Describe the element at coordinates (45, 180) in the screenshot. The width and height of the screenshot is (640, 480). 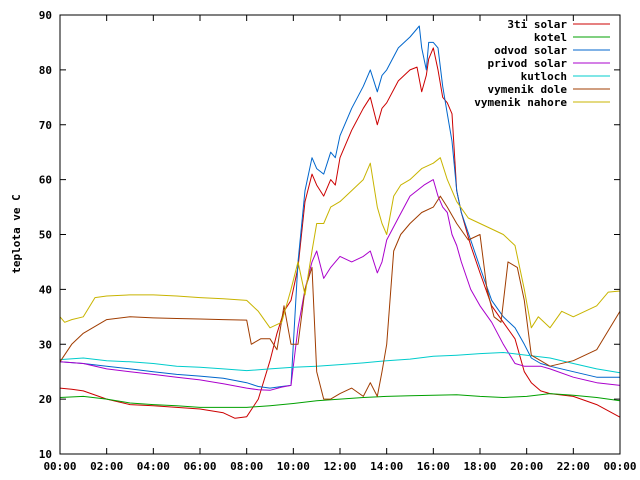
I see `y-tick-label: 60` at that location.